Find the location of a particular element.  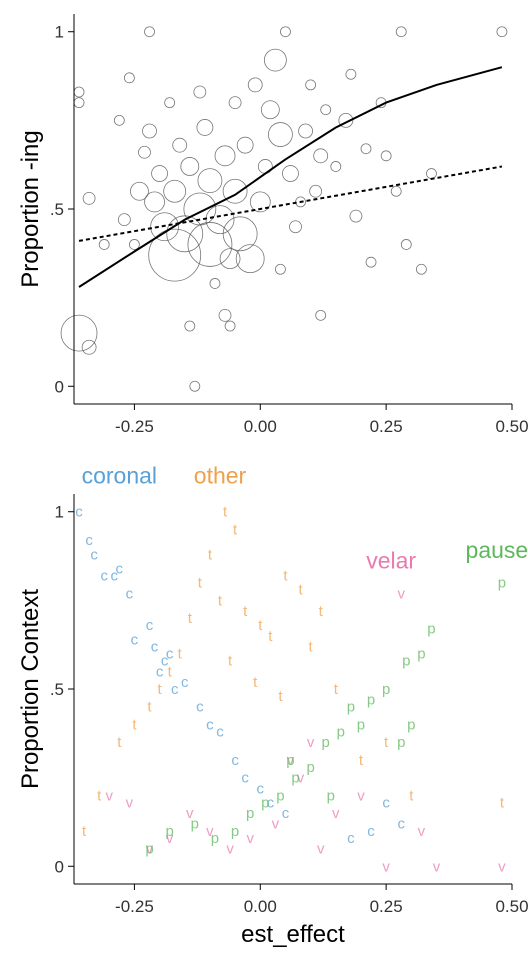

x-tick-label: 0.25 is located at coordinates (386, 426).